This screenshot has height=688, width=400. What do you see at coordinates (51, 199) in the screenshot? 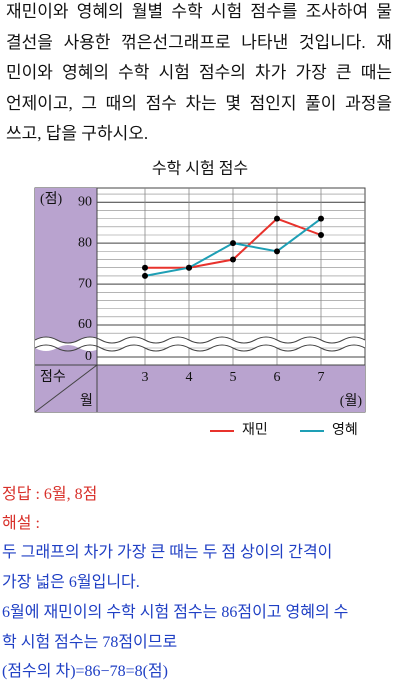
I see `y-axis-unit: (점)` at bounding box center [51, 199].